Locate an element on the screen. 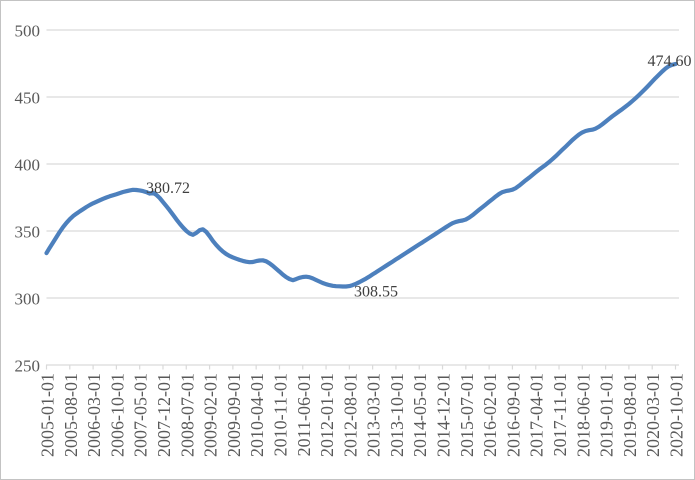  x-axis-tick-label: 2013-03-01 is located at coordinates (374, 415).